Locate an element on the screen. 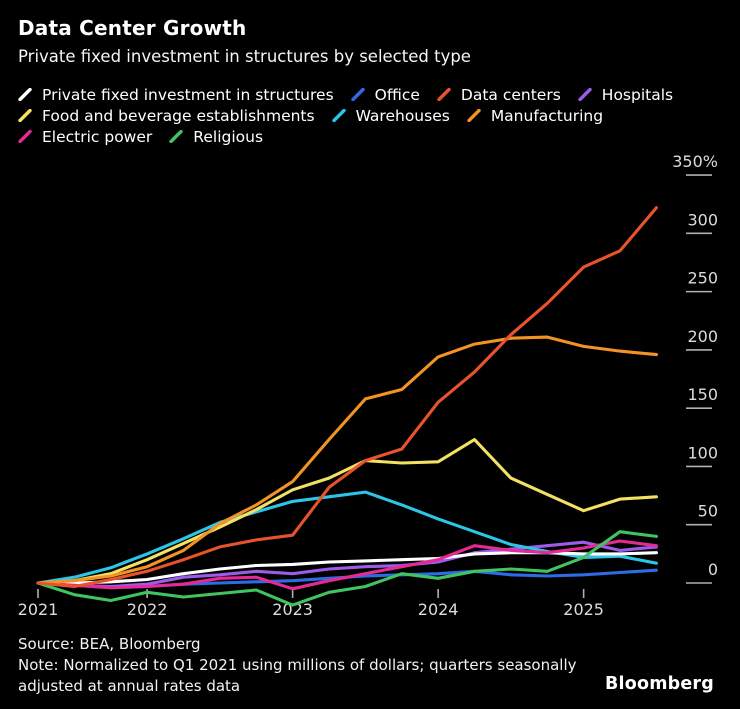  page-title: Data Center Growth is located at coordinates (132, 28).